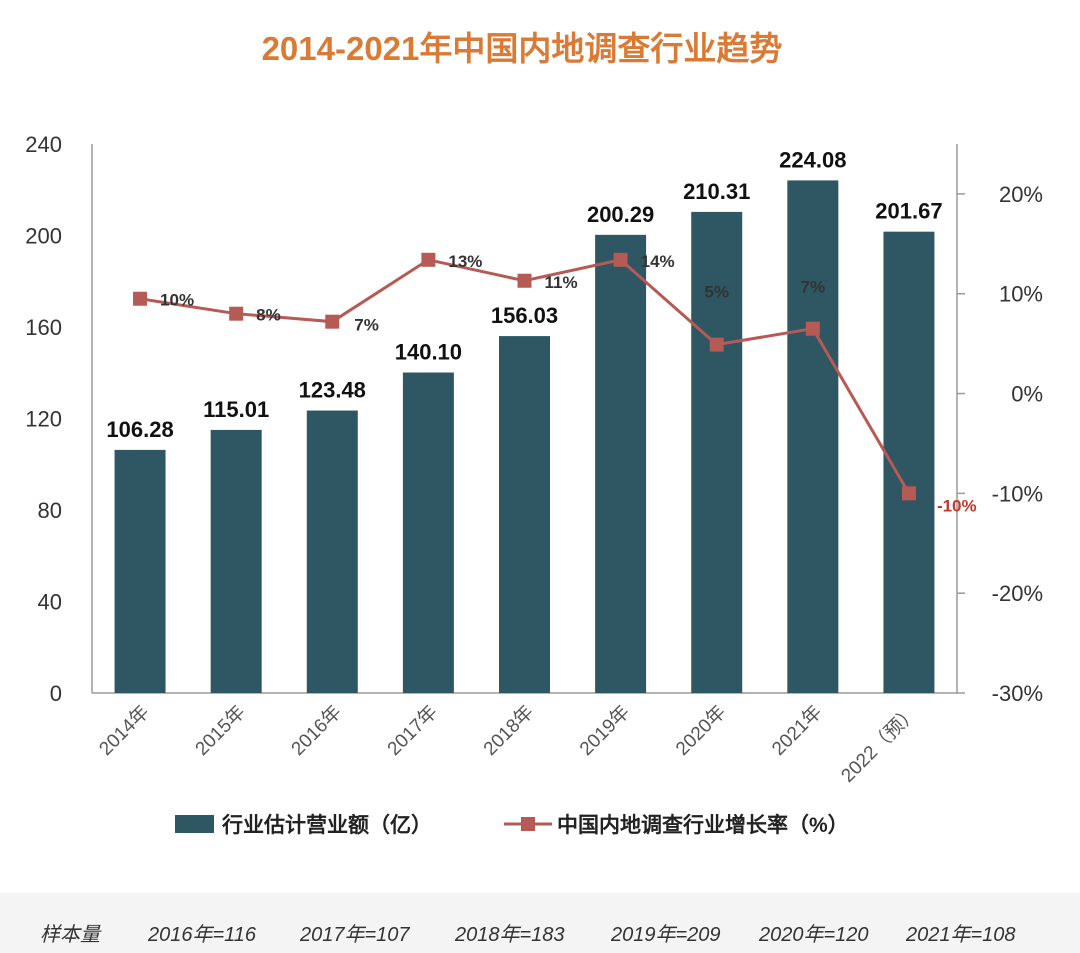 The width and height of the screenshot is (1080, 953). I want to click on bar-value-label: 201.67, so click(908, 211).